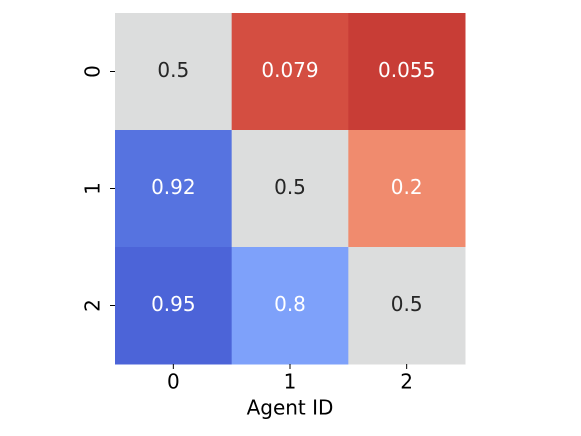 Image resolution: width=581 pixels, height=436 pixels. Describe the element at coordinates (93, 305) in the screenshot. I see `y-tick-label: 2` at that location.